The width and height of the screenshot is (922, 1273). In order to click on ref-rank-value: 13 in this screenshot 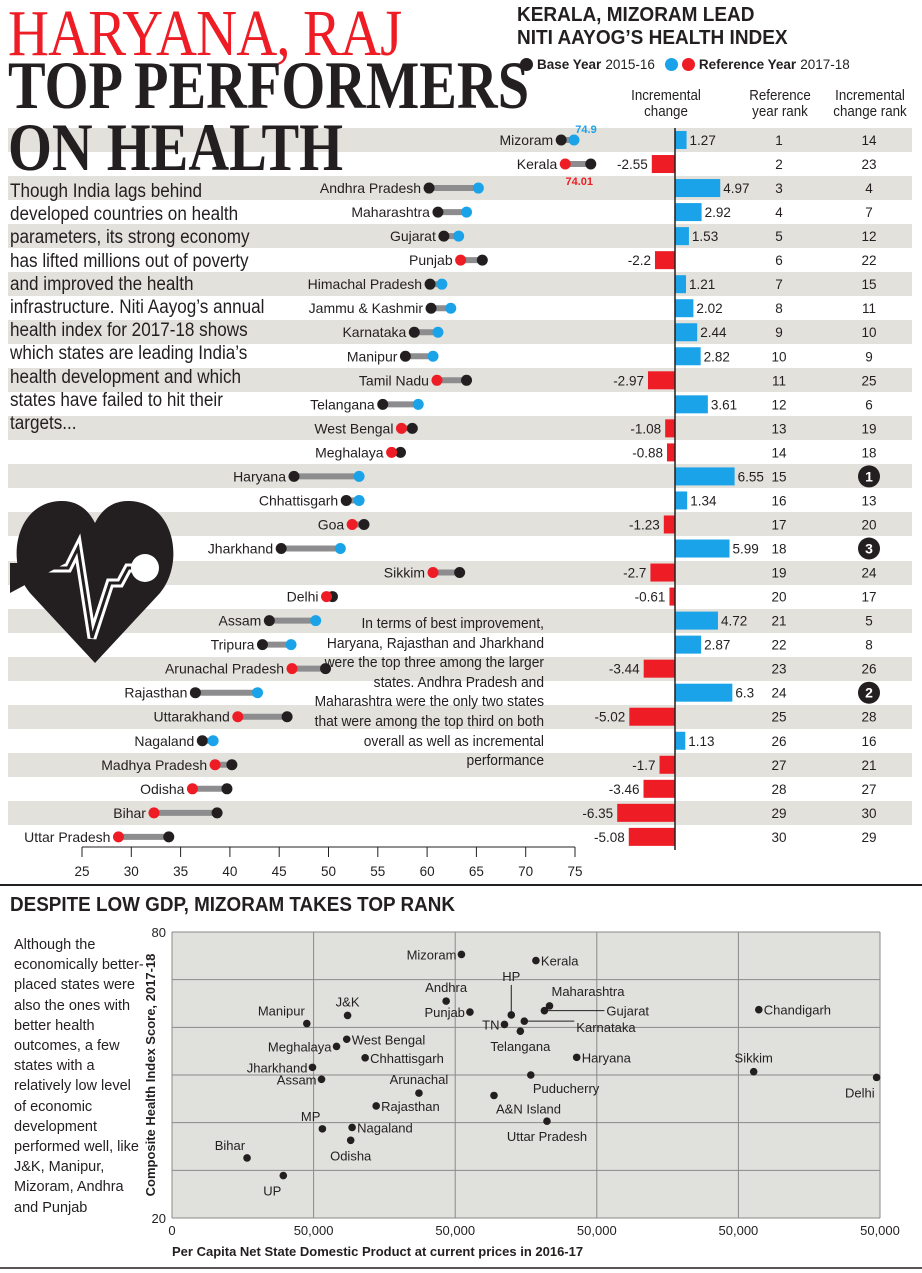, I will do `click(778, 428)`.